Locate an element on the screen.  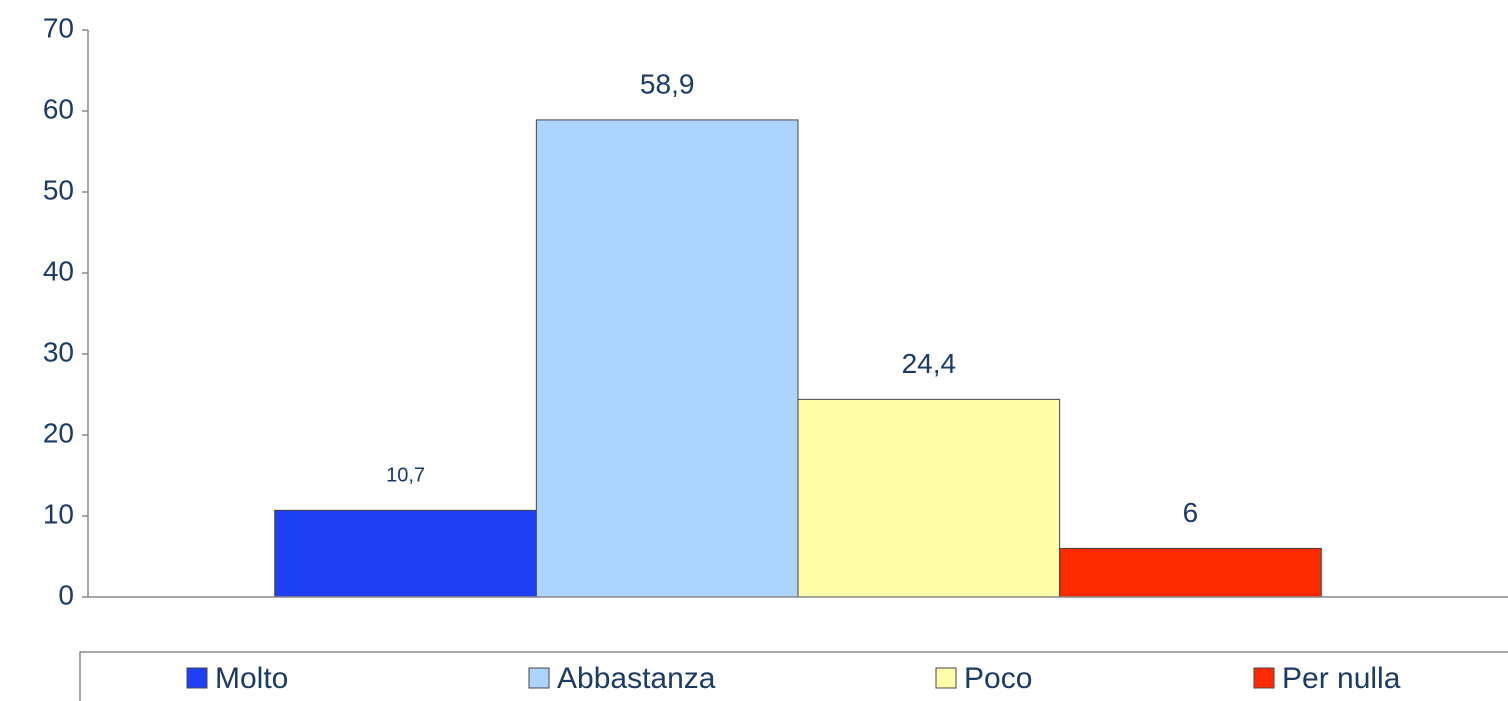
y-tick-label: 40 is located at coordinates (58, 270).